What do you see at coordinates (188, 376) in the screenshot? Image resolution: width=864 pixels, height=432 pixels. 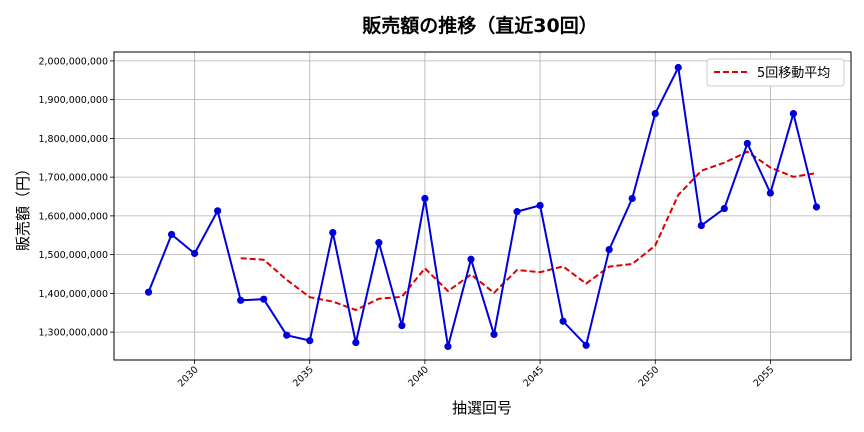 I see `x-tick-label: 2030` at bounding box center [188, 376].